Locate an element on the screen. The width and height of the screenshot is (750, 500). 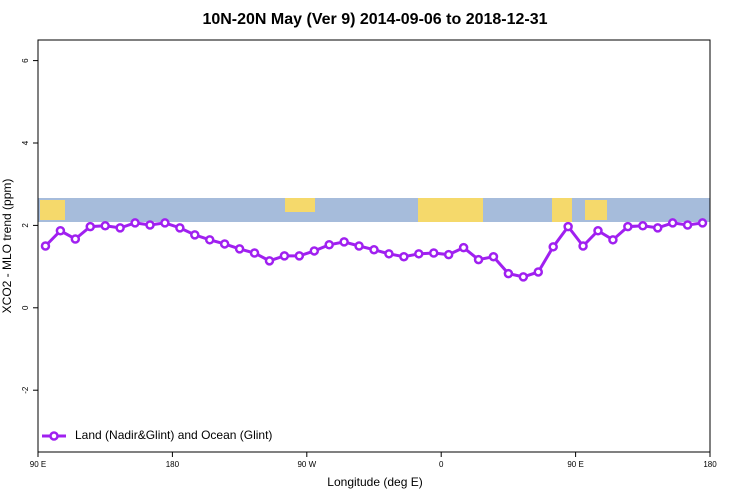
y-tick-label: 0 is located at coordinates (25, 307).